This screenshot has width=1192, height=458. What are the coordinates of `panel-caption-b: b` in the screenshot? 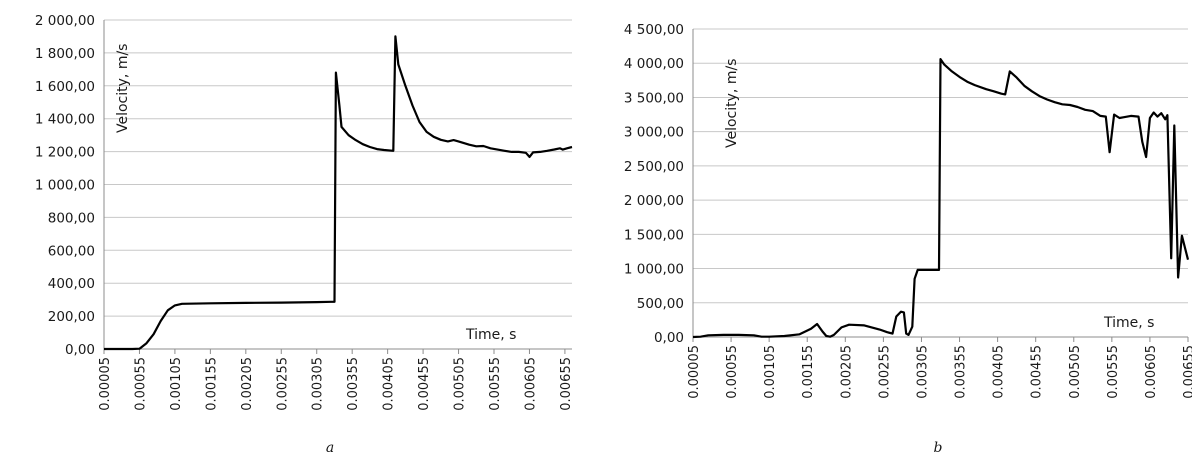 It's located at (938, 448).